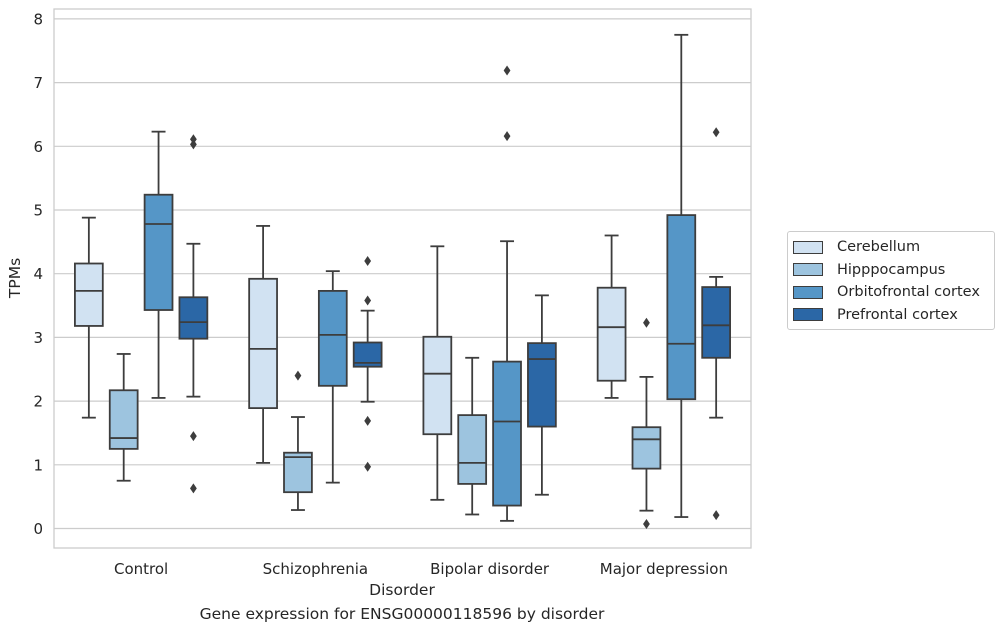 This screenshot has height=634, width=1003. I want to click on y-tick-label: 1, so click(38, 465).